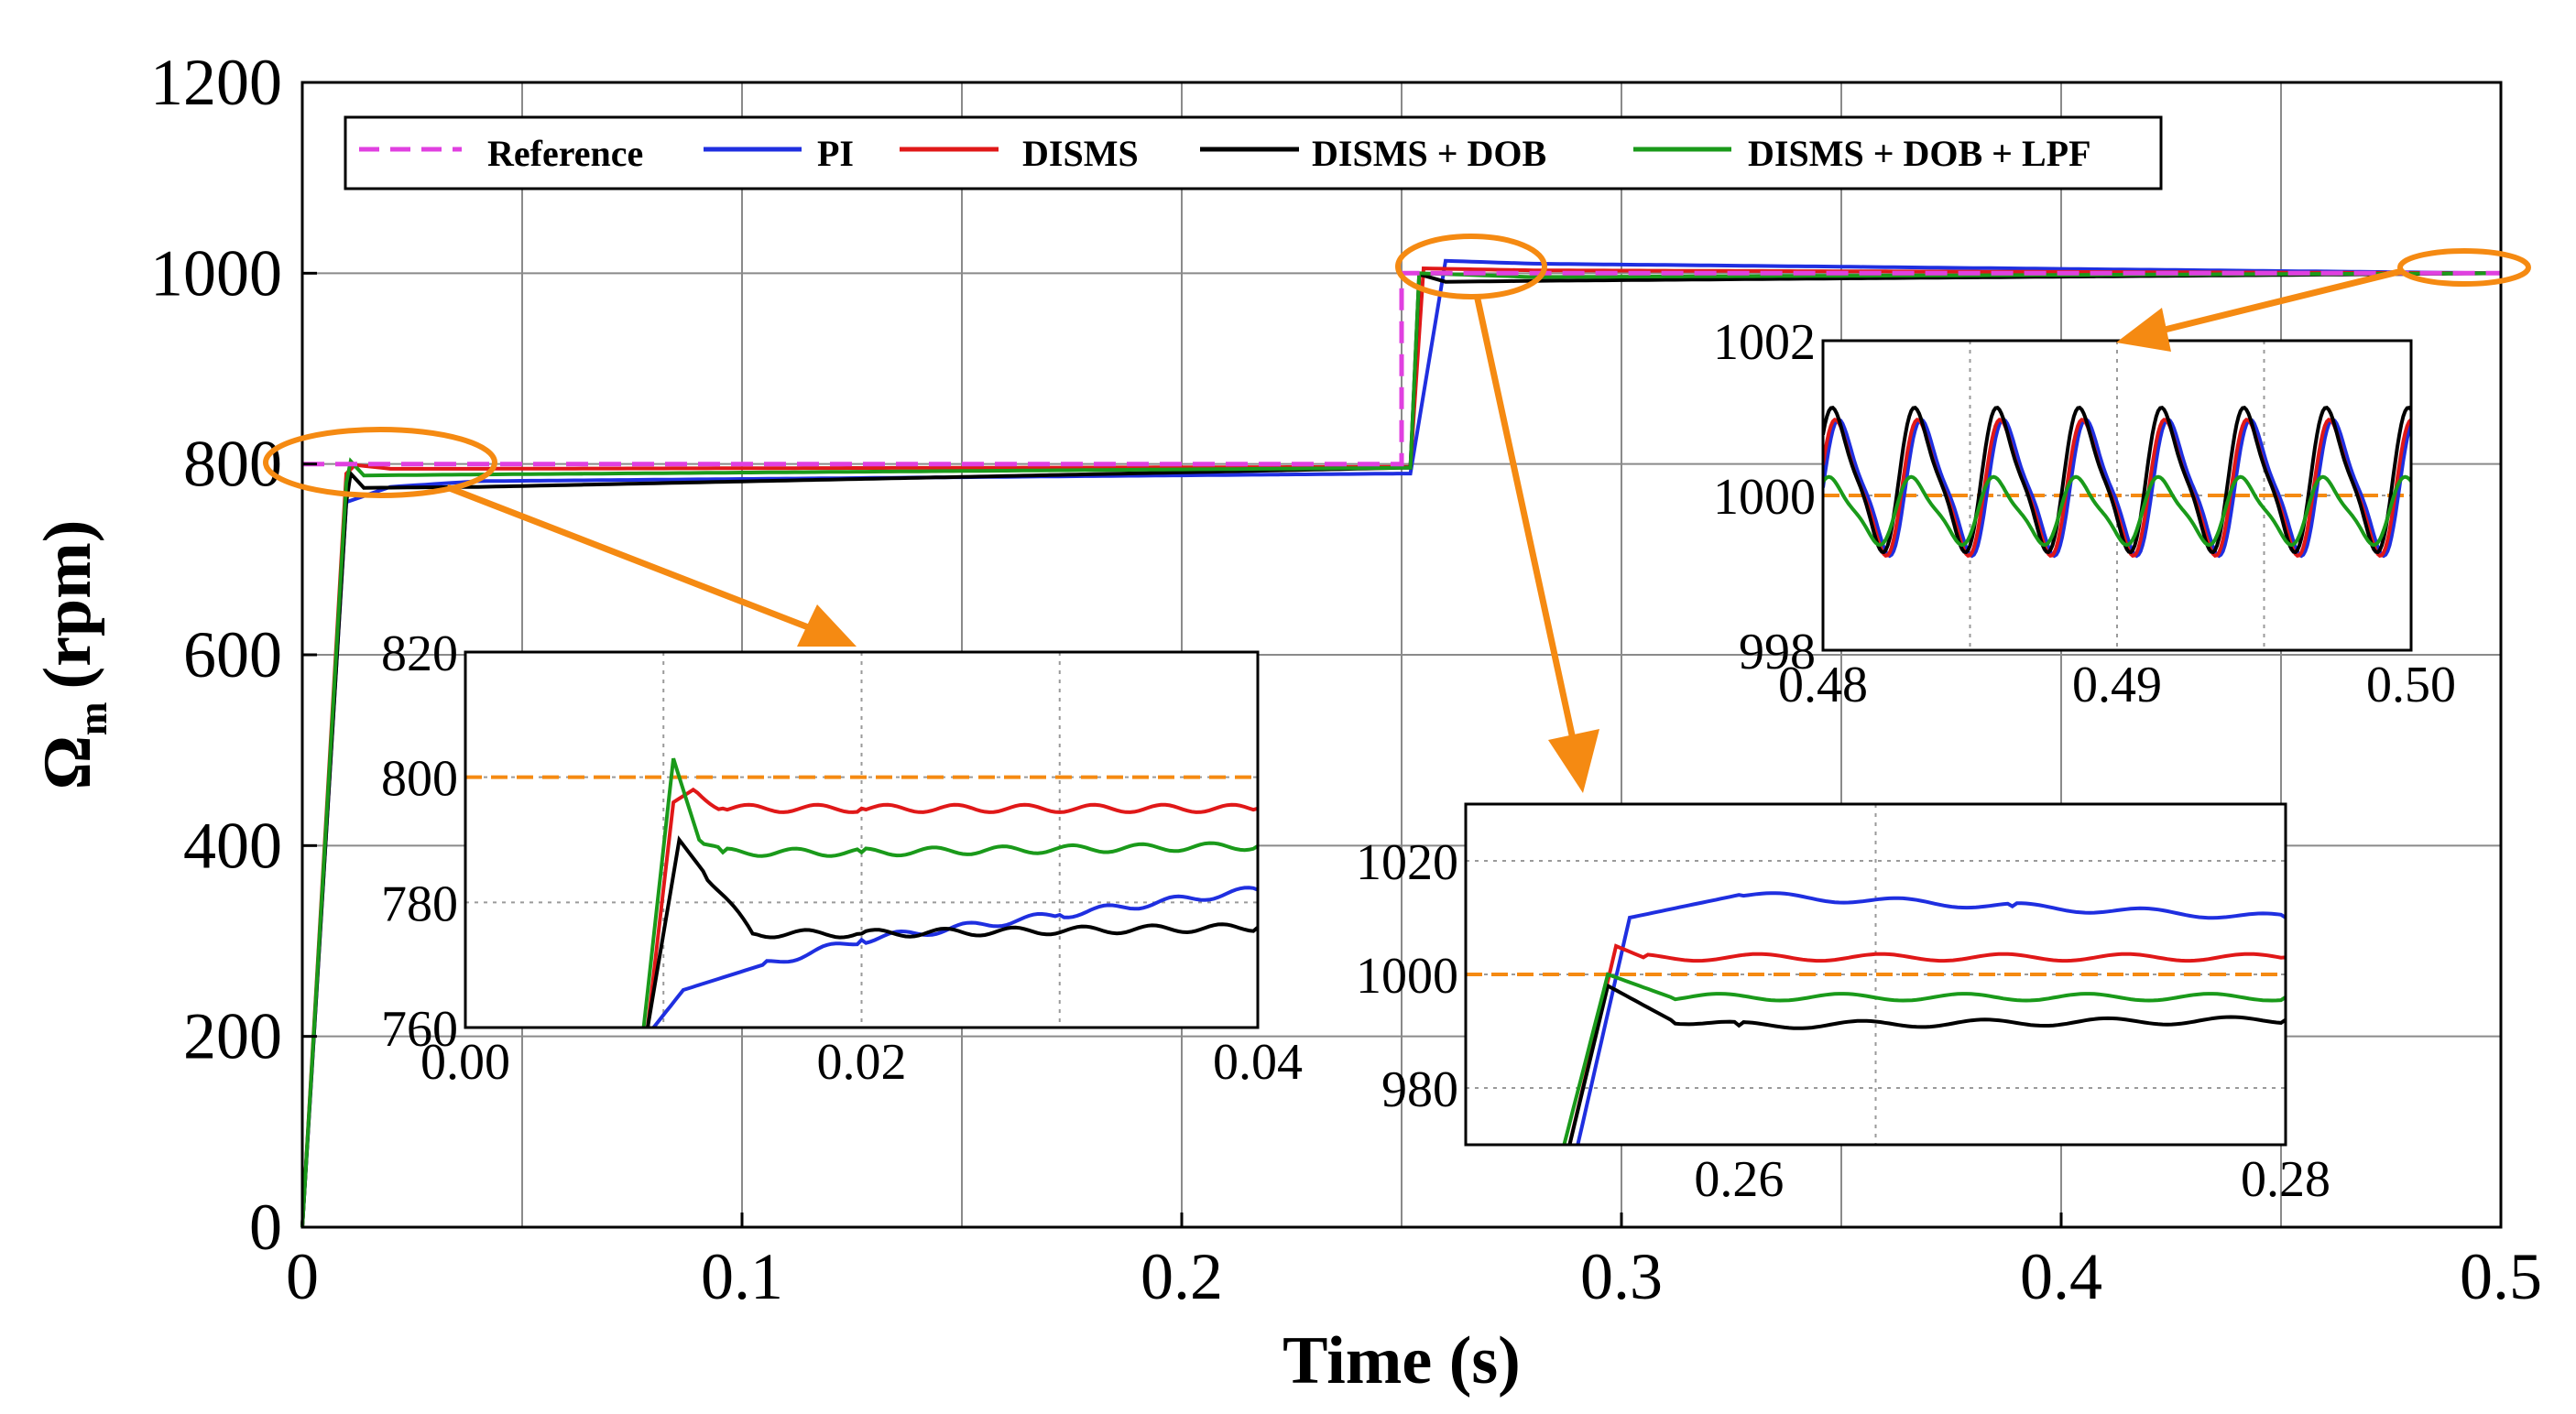 Image resolution: width=2576 pixels, height=1414 pixels. What do you see at coordinates (303, 1276) in the screenshot?
I see `x-tick-label: 0` at bounding box center [303, 1276].